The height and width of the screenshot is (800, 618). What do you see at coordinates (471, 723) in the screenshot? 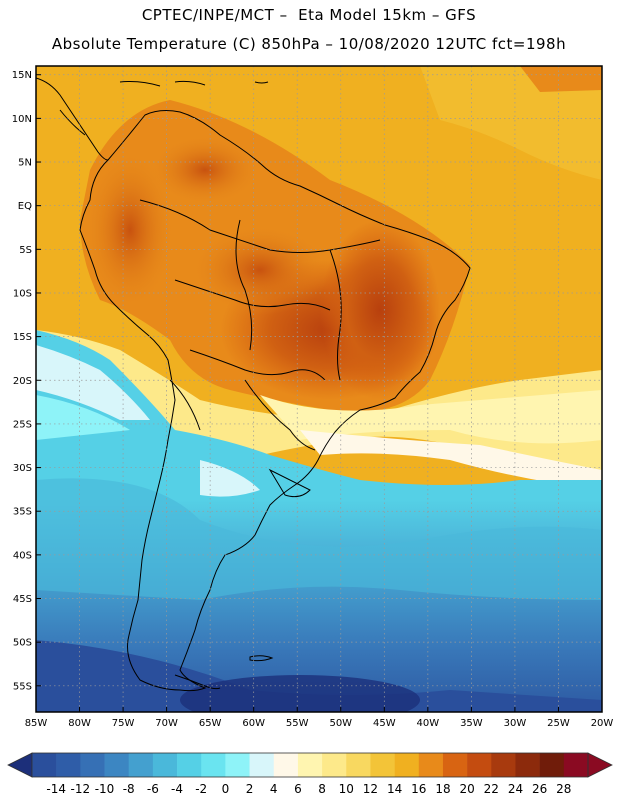
I see `lon-label: 35W` at bounding box center [471, 723].